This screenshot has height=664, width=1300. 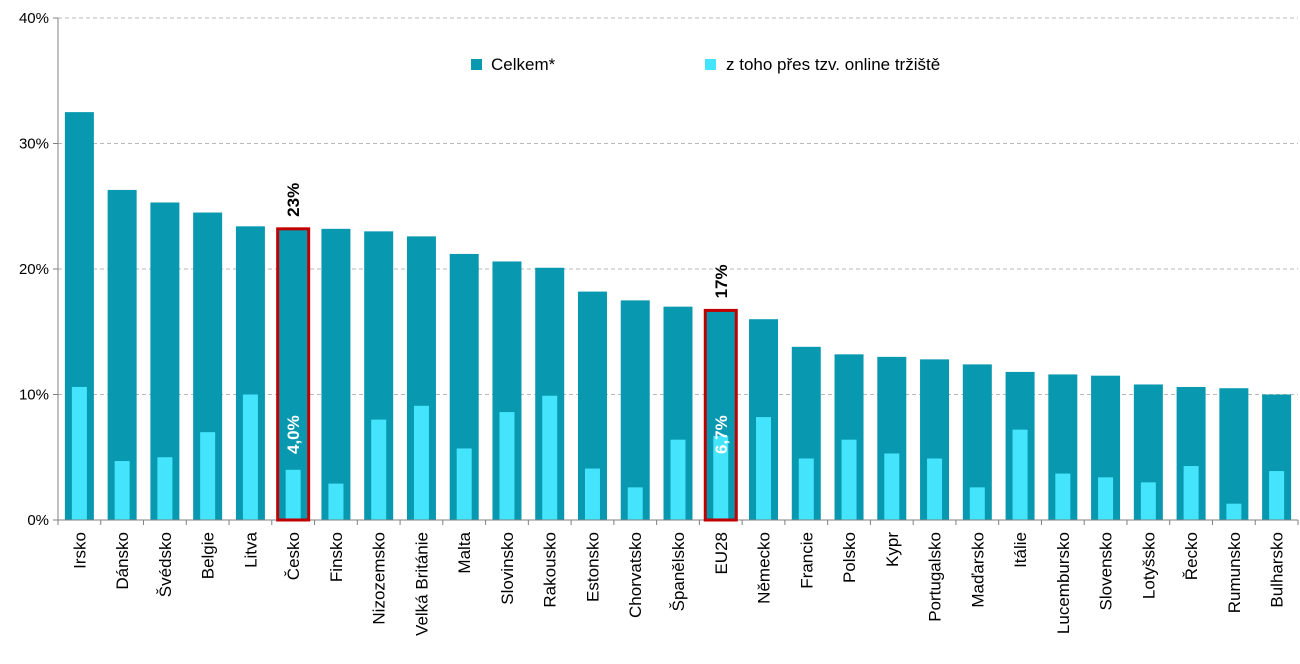 I want to click on y-tick-label: 0%, so click(x=38, y=520).